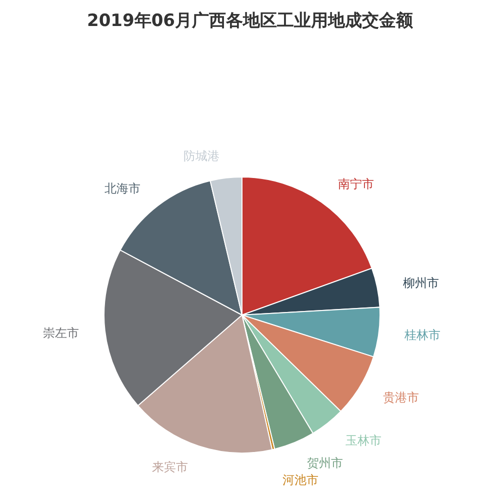  Describe the element at coordinates (420, 283) in the screenshot. I see `slice-label: 柳州市` at that location.